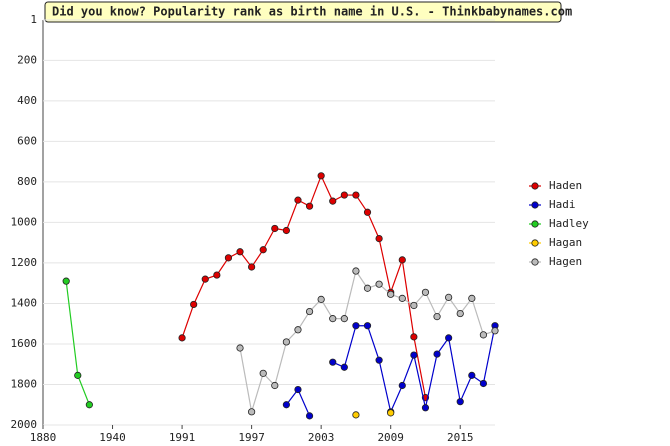  I want to click on legend-label: Hadley, so click(569, 223).